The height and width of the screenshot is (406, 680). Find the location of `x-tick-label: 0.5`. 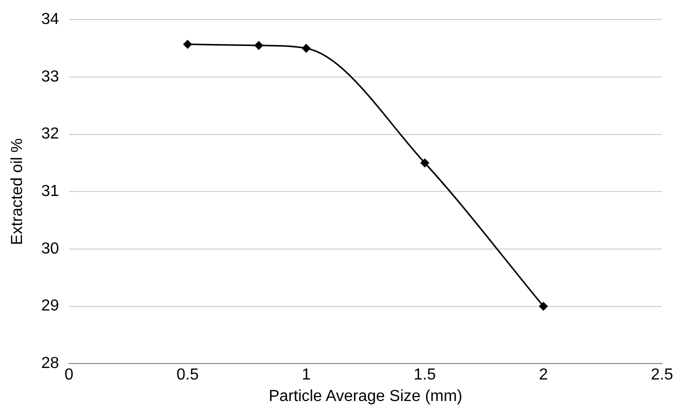

x-tick-label: 0.5 is located at coordinates (187, 375).